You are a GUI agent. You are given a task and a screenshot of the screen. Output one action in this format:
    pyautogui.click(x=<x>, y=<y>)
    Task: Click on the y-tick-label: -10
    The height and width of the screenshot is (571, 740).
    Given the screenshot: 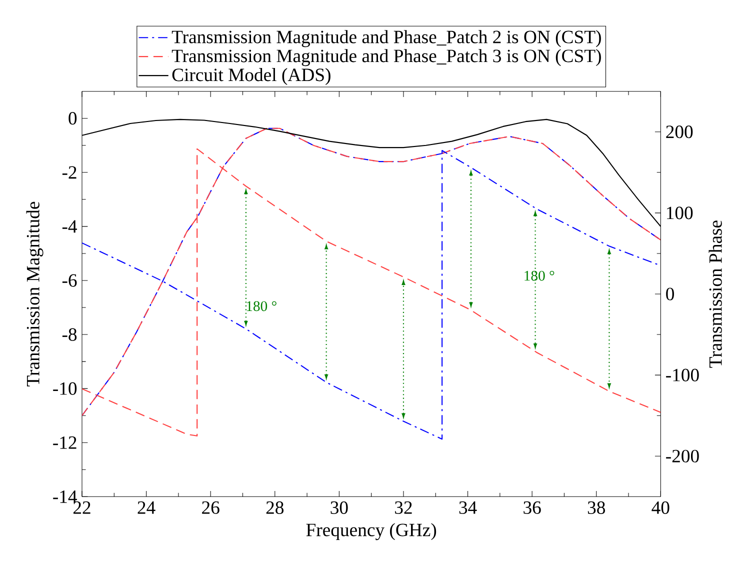 What is the action you would take?
    pyautogui.click(x=65, y=389)
    